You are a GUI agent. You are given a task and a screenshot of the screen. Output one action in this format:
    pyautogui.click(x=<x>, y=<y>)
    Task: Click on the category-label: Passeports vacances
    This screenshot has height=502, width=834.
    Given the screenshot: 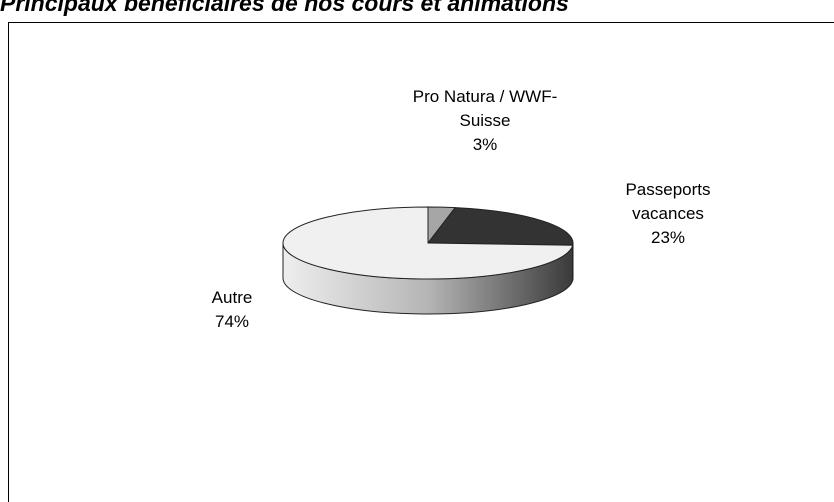 What is the action you would take?
    pyautogui.click(x=668, y=202)
    